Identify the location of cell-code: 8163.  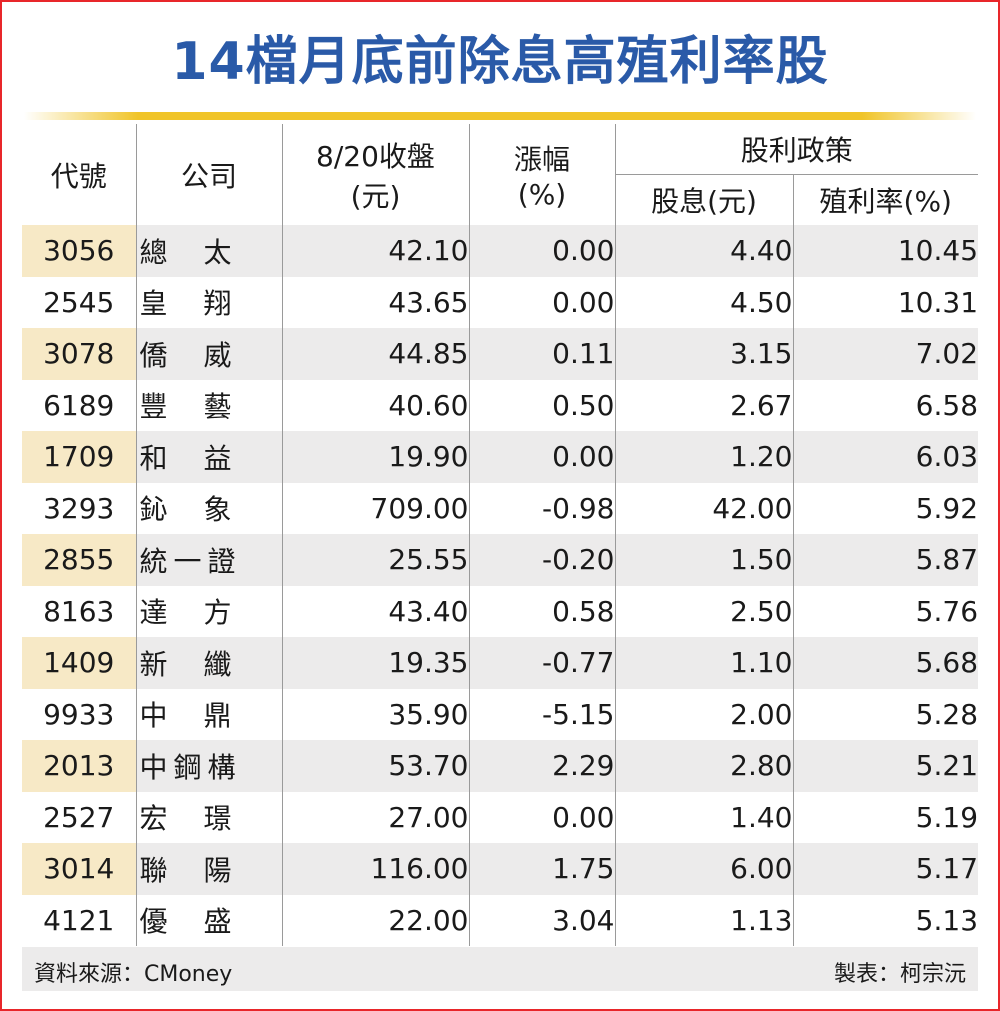
(79, 611).